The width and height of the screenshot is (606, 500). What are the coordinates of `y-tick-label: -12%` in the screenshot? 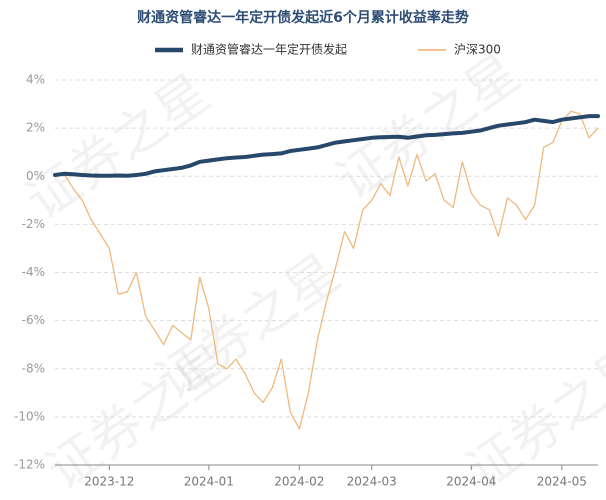 It's located at (29, 465).